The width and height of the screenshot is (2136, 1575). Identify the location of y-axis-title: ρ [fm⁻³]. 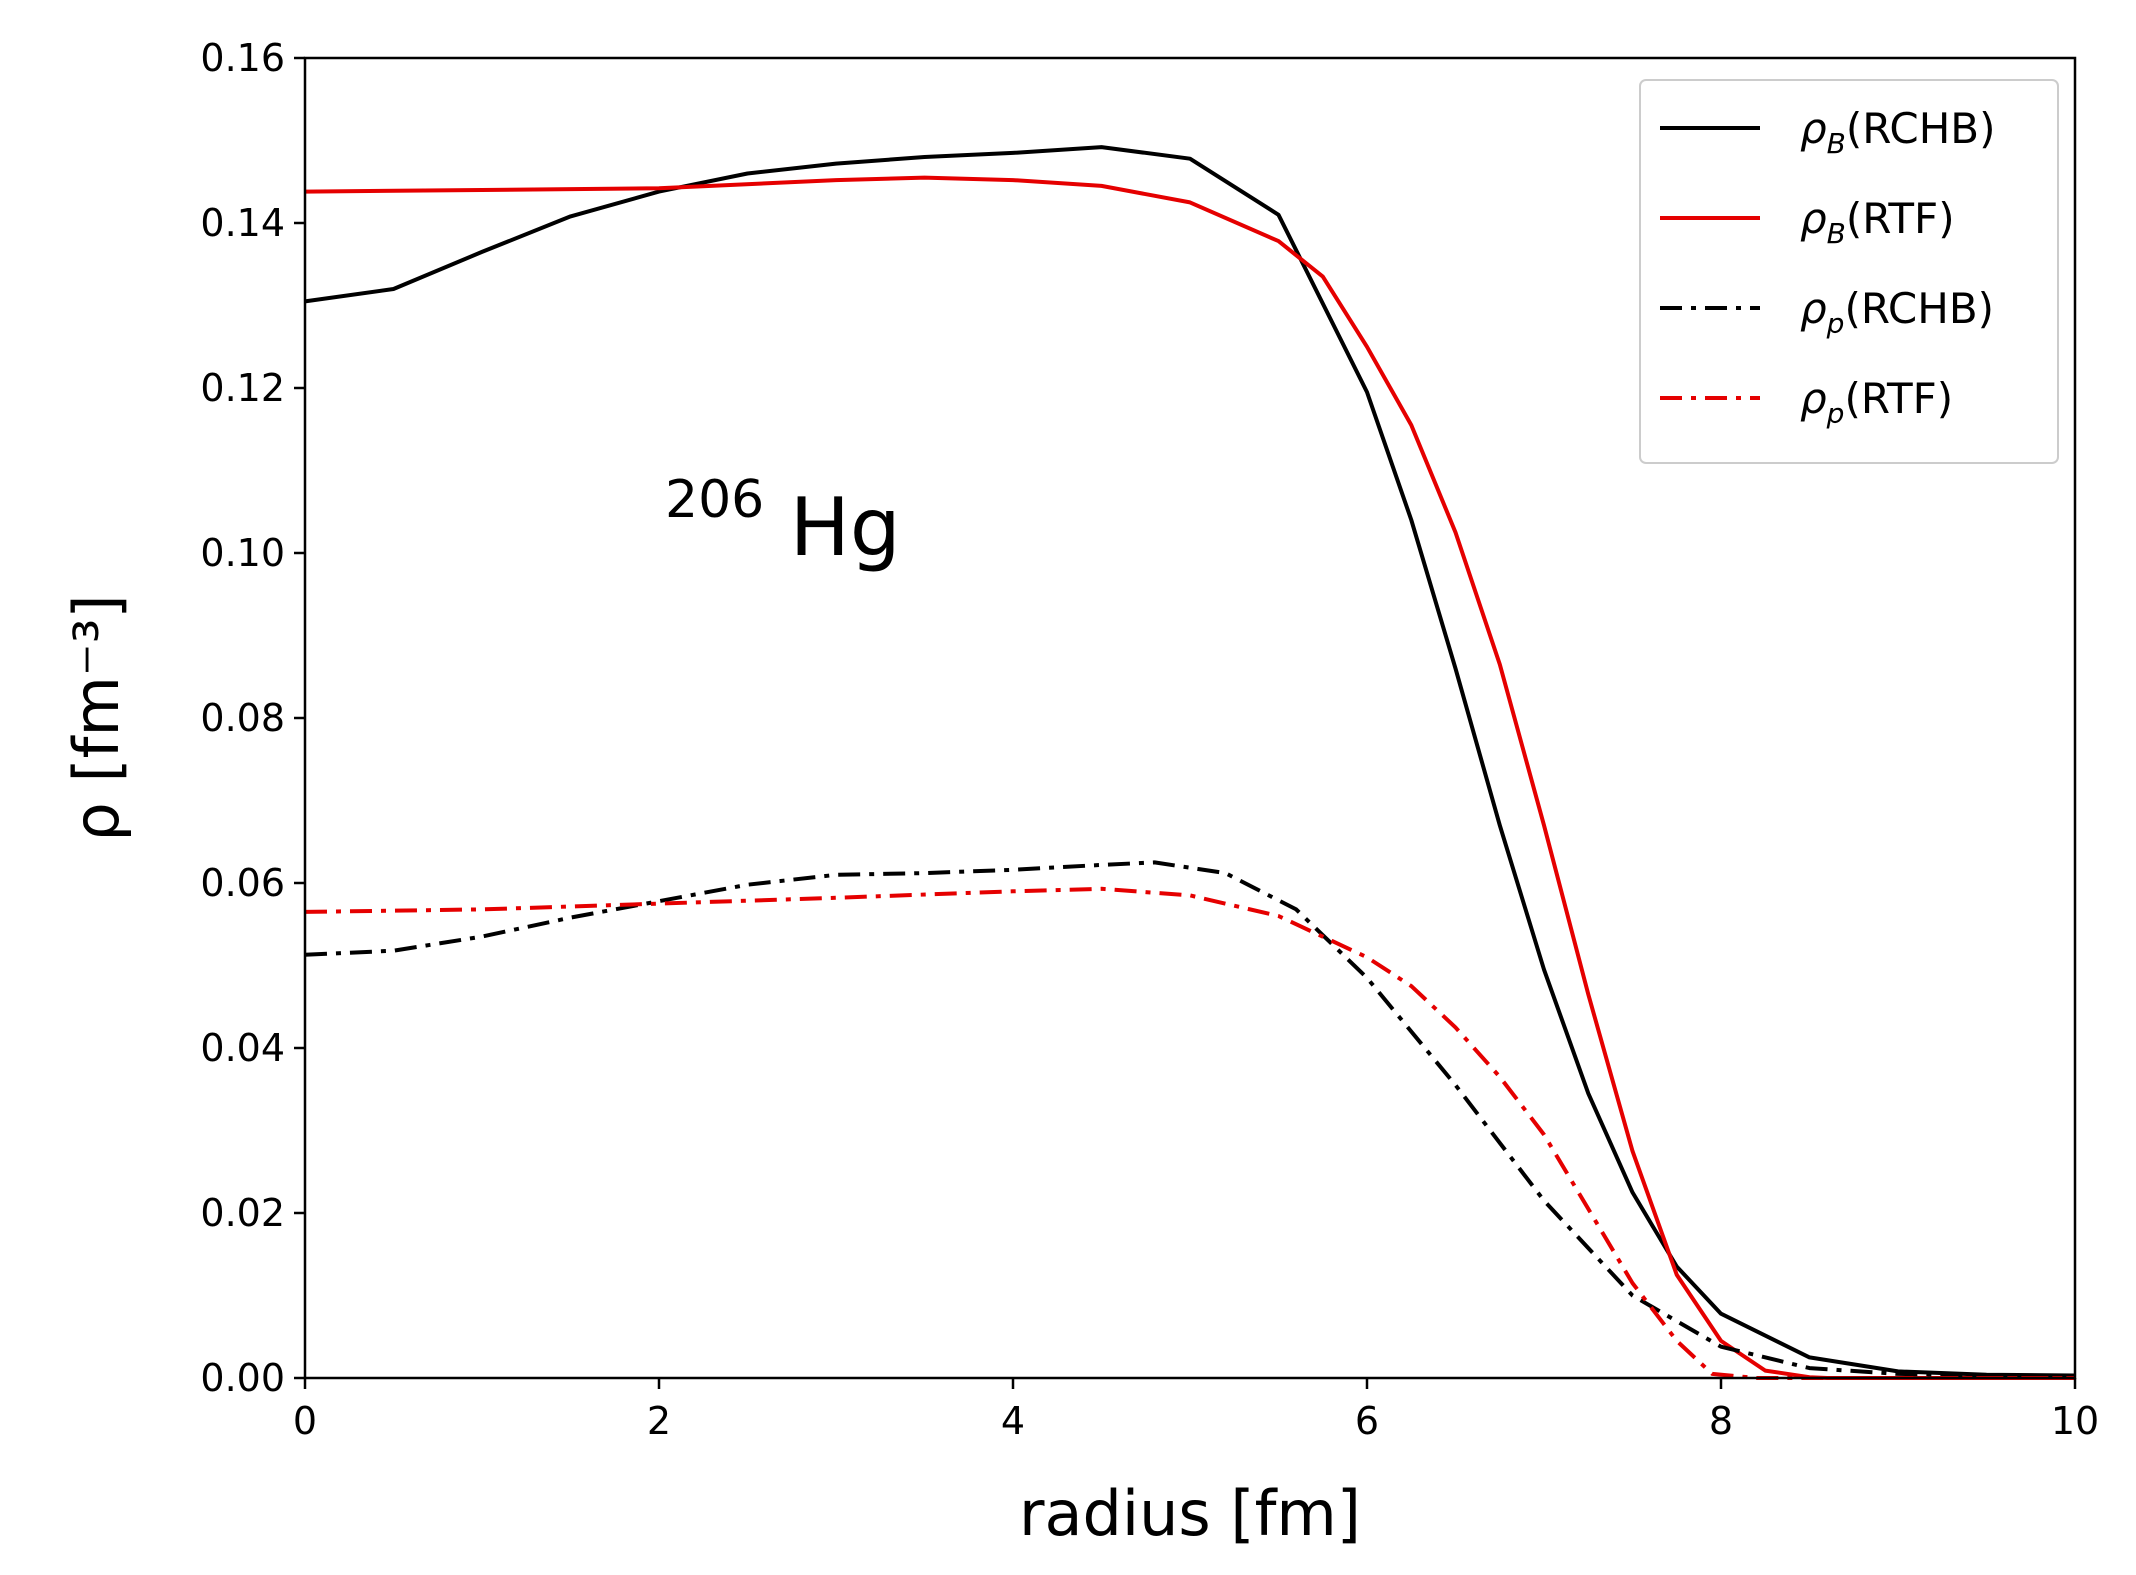
(96, 717).